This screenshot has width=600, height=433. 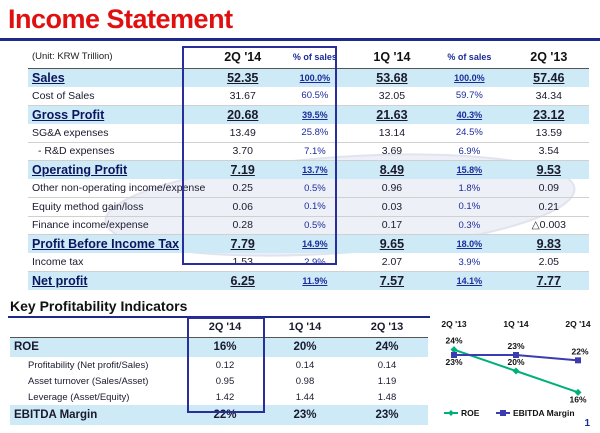 What do you see at coordinates (98, 347) in the screenshot?
I see `kpi-row-label: ROE` at bounding box center [98, 347].